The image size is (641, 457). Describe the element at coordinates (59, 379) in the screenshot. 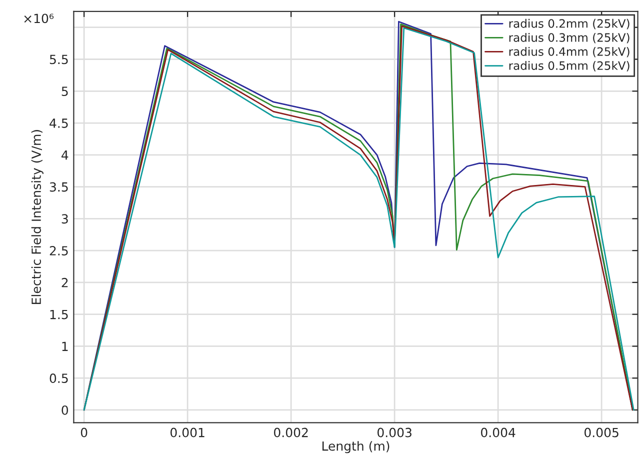

I see `y-tick-label: 0.5` at that location.